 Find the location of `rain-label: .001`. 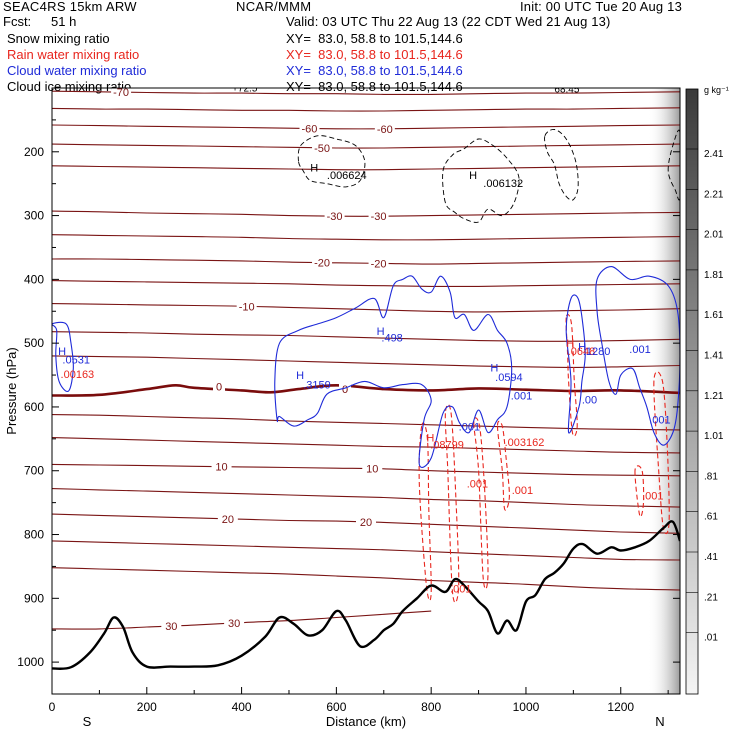

rain-label: .001 is located at coordinates (477, 484).